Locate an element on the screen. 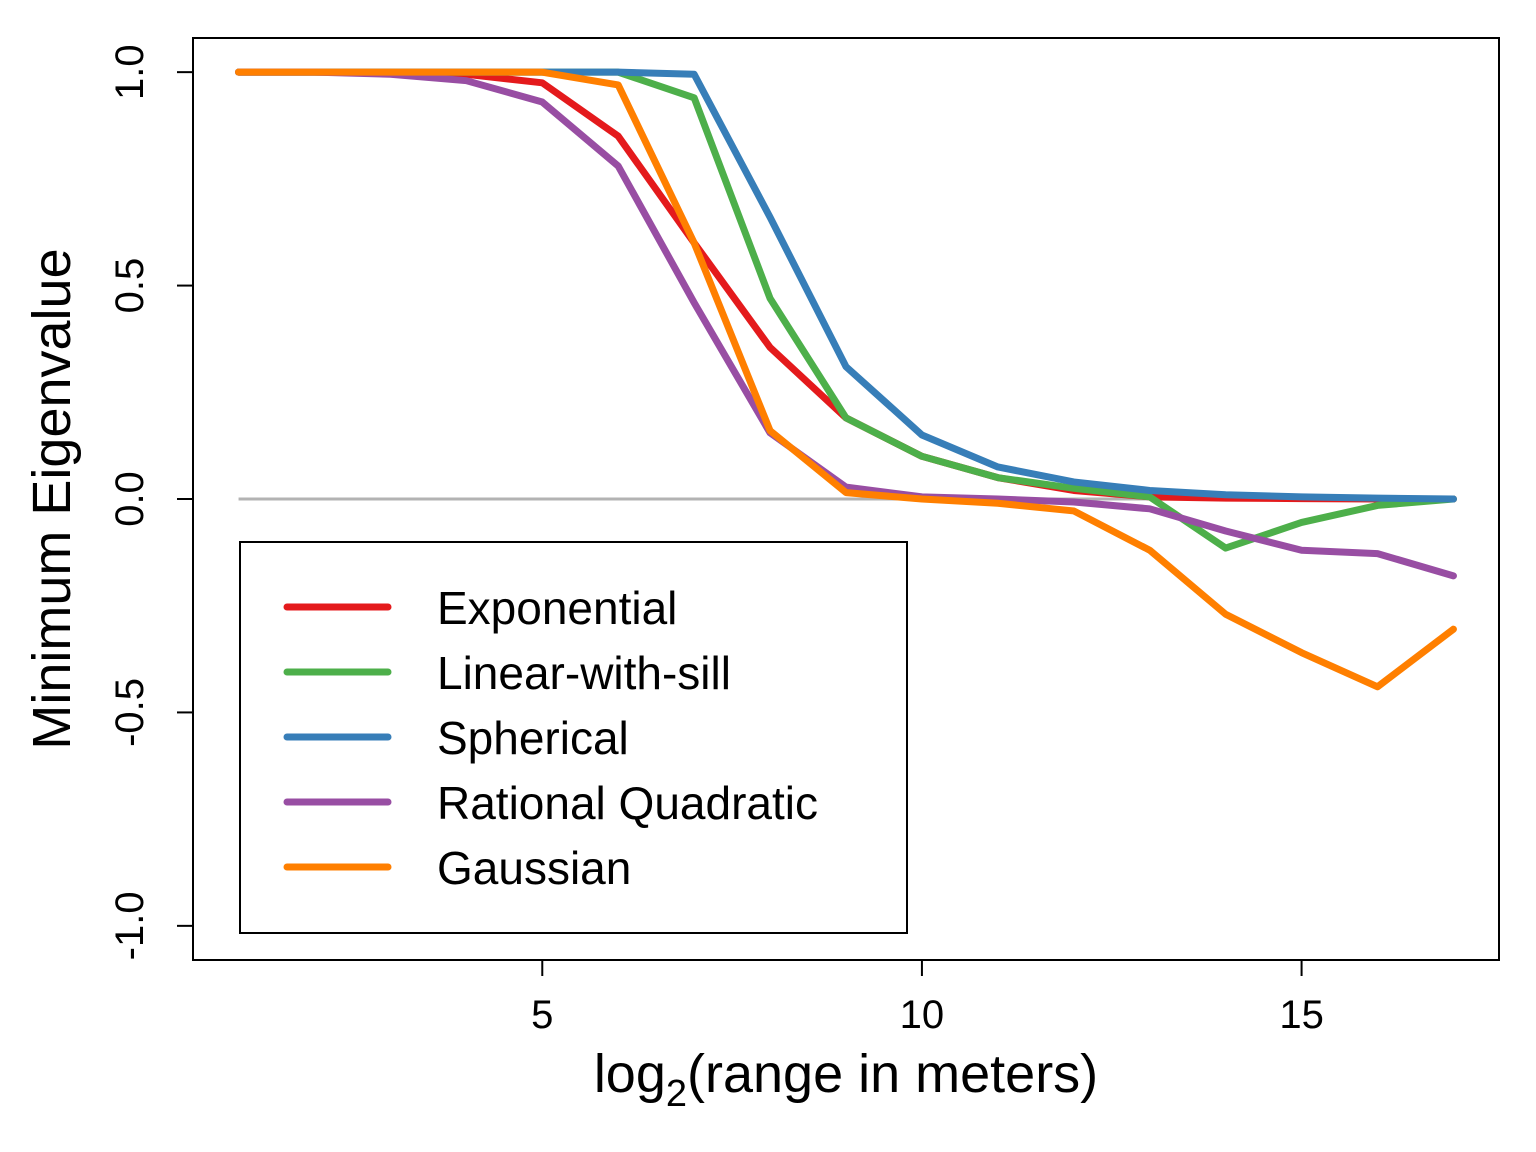  legend-label: Gaussian is located at coordinates (534, 868).